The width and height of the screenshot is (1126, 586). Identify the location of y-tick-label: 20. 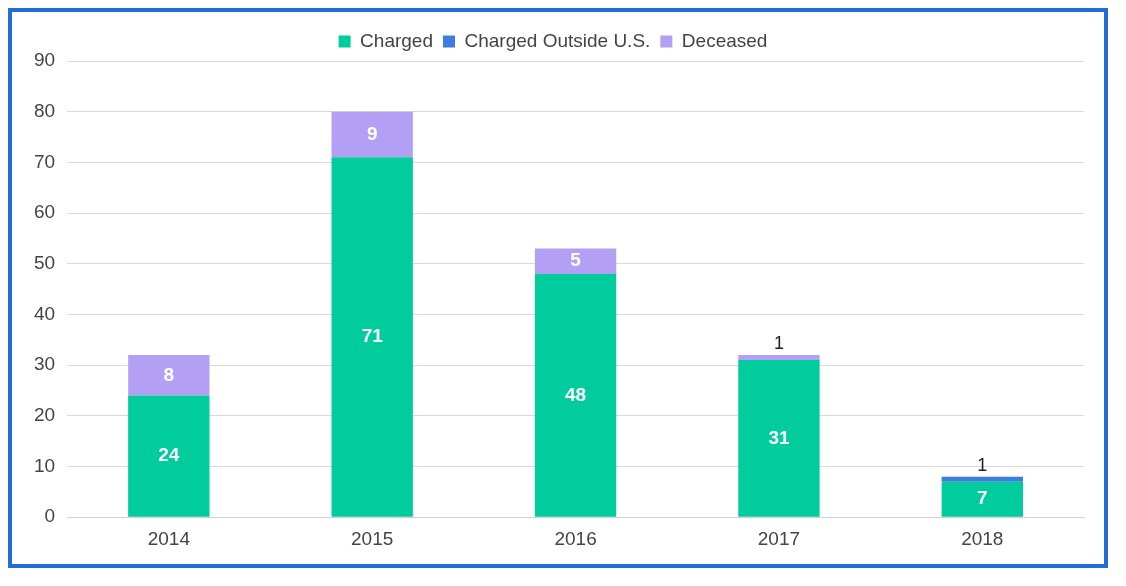
(44, 415).